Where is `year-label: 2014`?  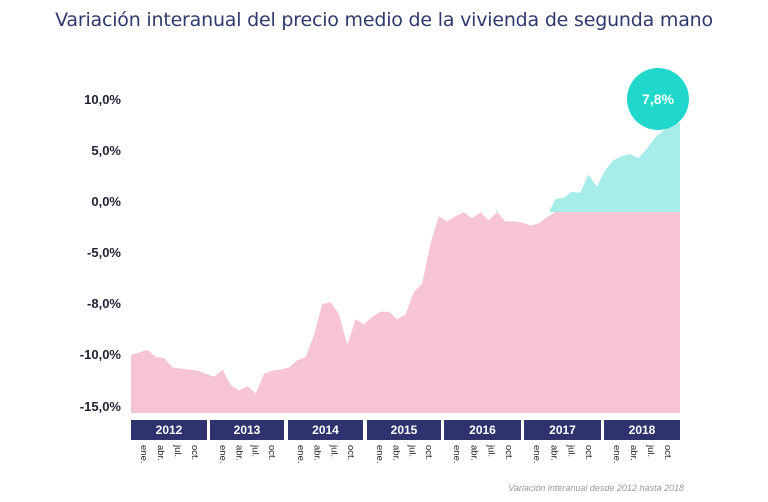 year-label: 2014 is located at coordinates (325, 430).